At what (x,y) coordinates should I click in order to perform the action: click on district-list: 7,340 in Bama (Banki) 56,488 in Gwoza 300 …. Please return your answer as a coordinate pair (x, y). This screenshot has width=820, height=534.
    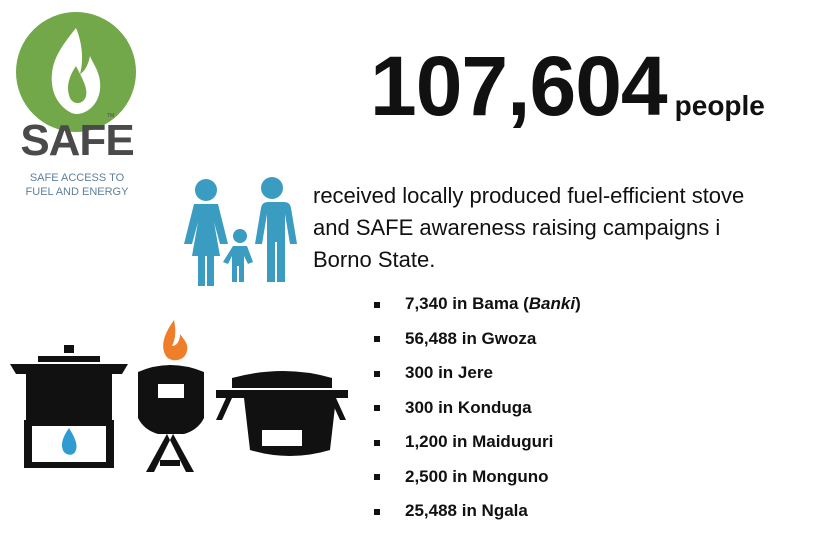
    Looking at the image, I should click on (477, 413).